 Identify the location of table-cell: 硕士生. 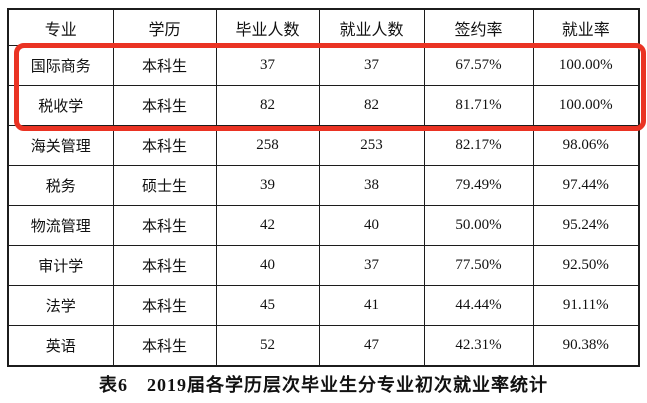
(164, 185).